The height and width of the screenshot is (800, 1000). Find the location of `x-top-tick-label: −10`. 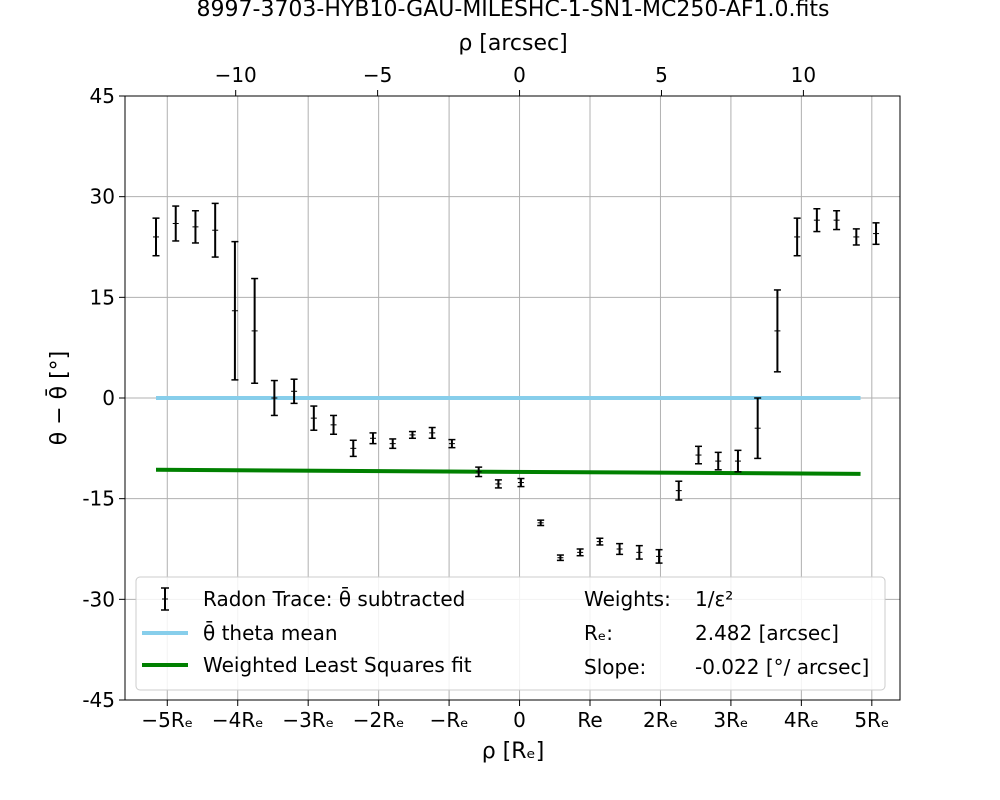

x-top-tick-label: −10 is located at coordinates (236, 75).